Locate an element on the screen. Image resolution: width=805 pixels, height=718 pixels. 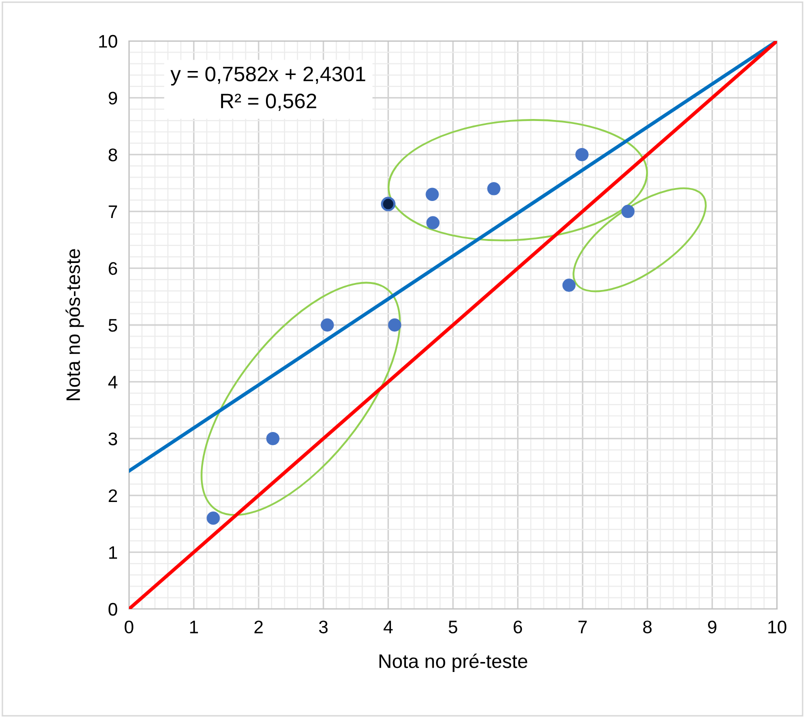
y-tick-label: 5 is located at coordinates (113, 325).